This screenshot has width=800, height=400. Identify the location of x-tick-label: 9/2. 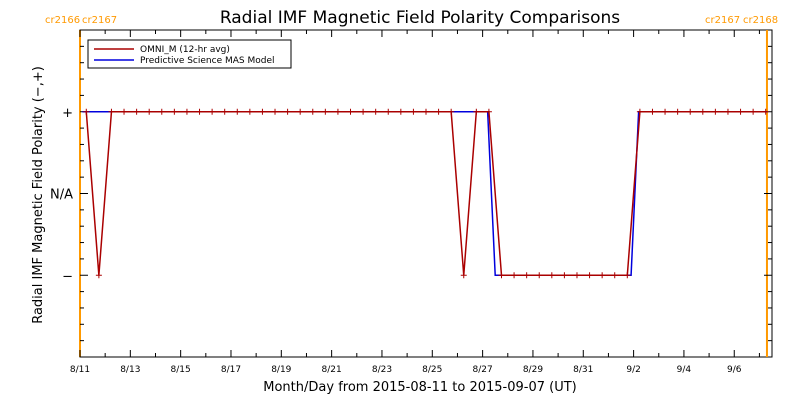
(633, 370).